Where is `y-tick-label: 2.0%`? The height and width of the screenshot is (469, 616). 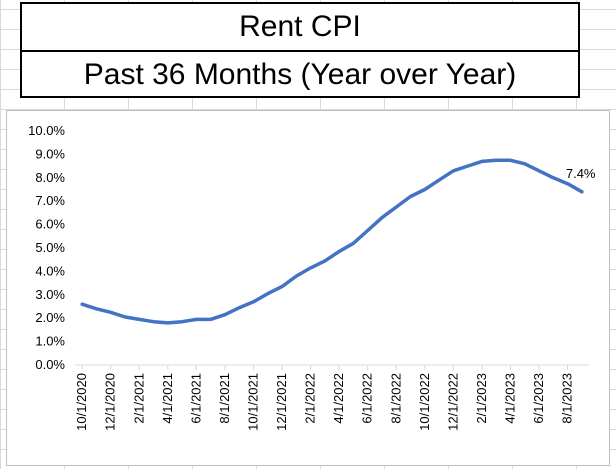
y-tick-label: 2.0% is located at coordinates (50, 317).